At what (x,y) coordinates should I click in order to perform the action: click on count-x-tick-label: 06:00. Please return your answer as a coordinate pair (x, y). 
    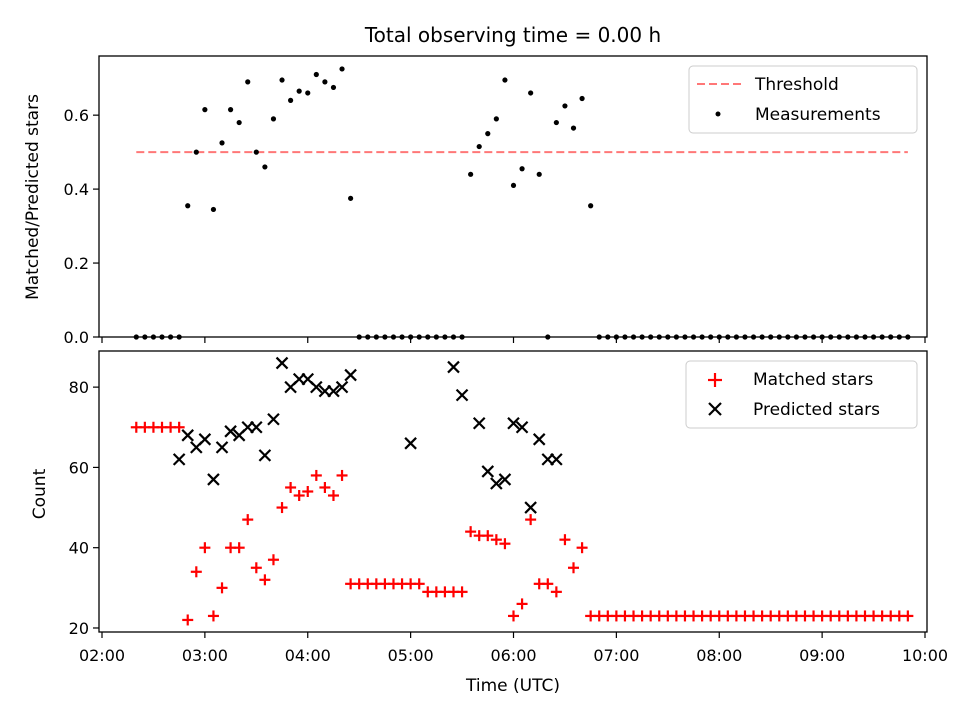
    Looking at the image, I should click on (513, 655).